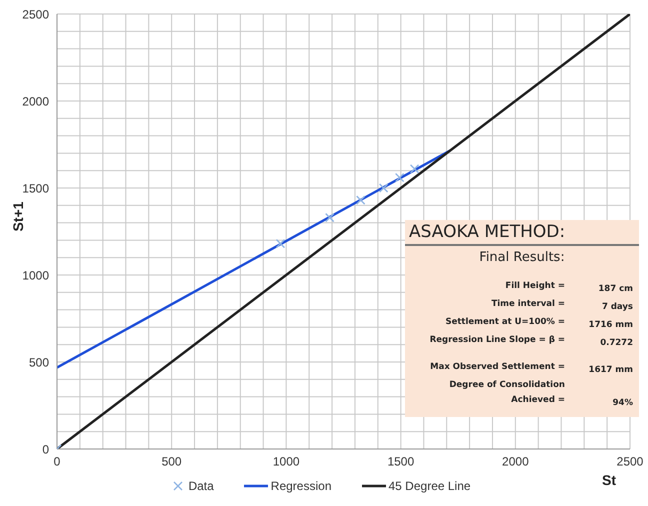  Describe the element at coordinates (516, 461) in the screenshot. I see `x-tick-label: 2000` at that location.